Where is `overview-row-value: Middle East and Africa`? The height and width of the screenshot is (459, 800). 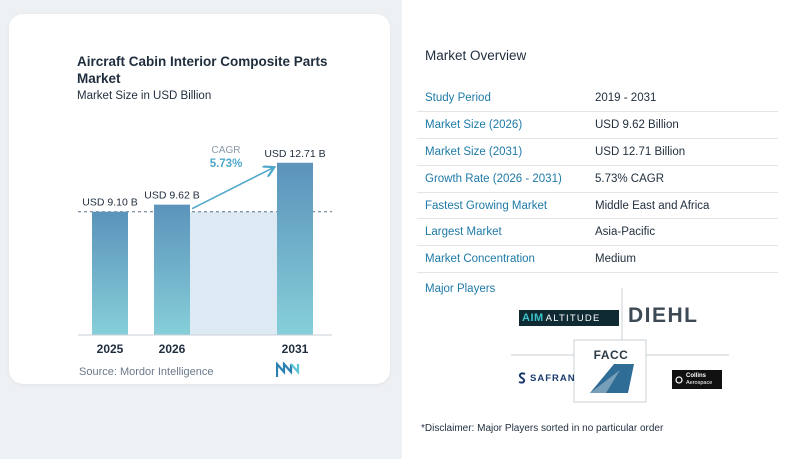
overview-row-value: Middle East and Africa is located at coordinates (682, 206).